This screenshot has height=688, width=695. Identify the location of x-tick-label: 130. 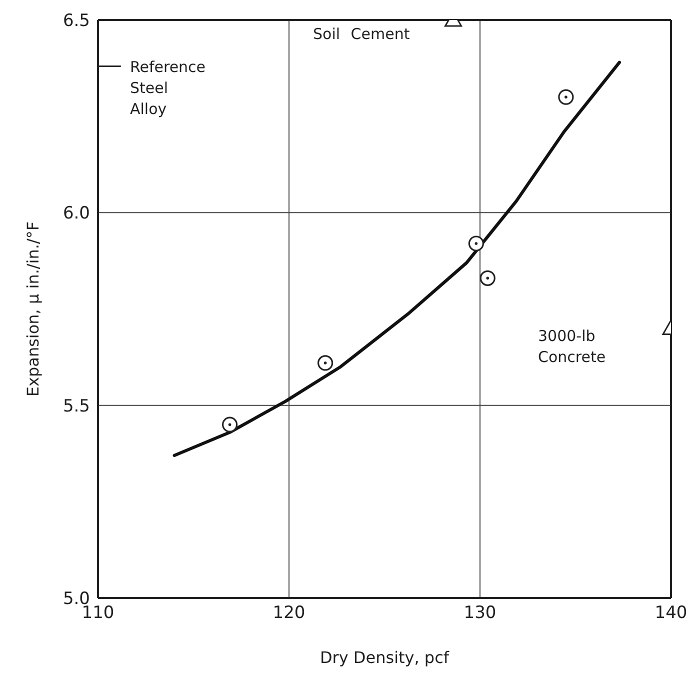
(480, 613).